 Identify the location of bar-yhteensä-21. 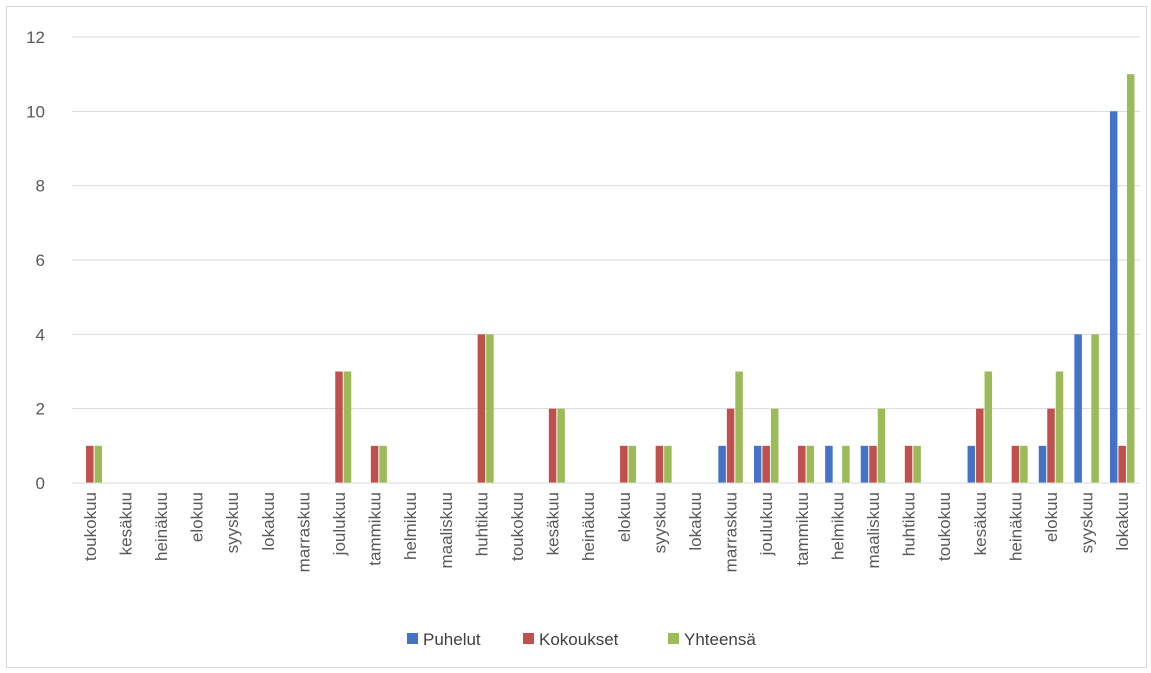
(846, 464).